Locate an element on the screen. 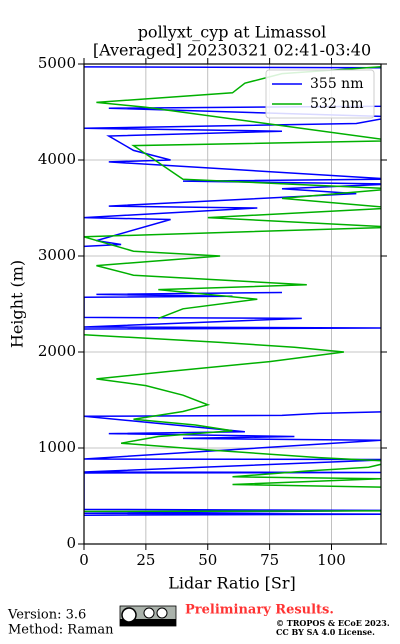  y-tick-label: 5000 is located at coordinates (57, 63).